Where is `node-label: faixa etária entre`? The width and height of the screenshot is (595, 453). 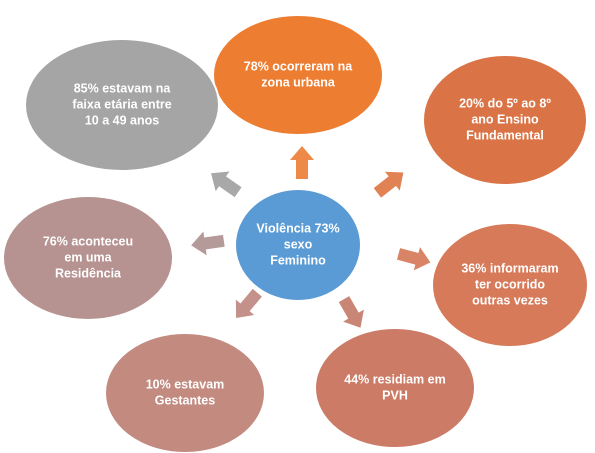
node-label: faixa etária entre is located at coordinates (121, 104).